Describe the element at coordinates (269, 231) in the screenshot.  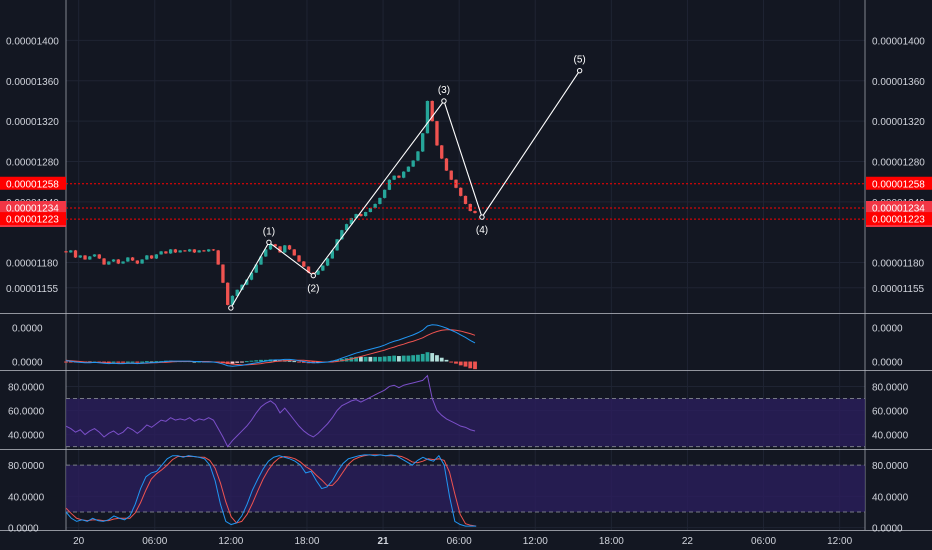
I see `wave-label: (1)` at that location.